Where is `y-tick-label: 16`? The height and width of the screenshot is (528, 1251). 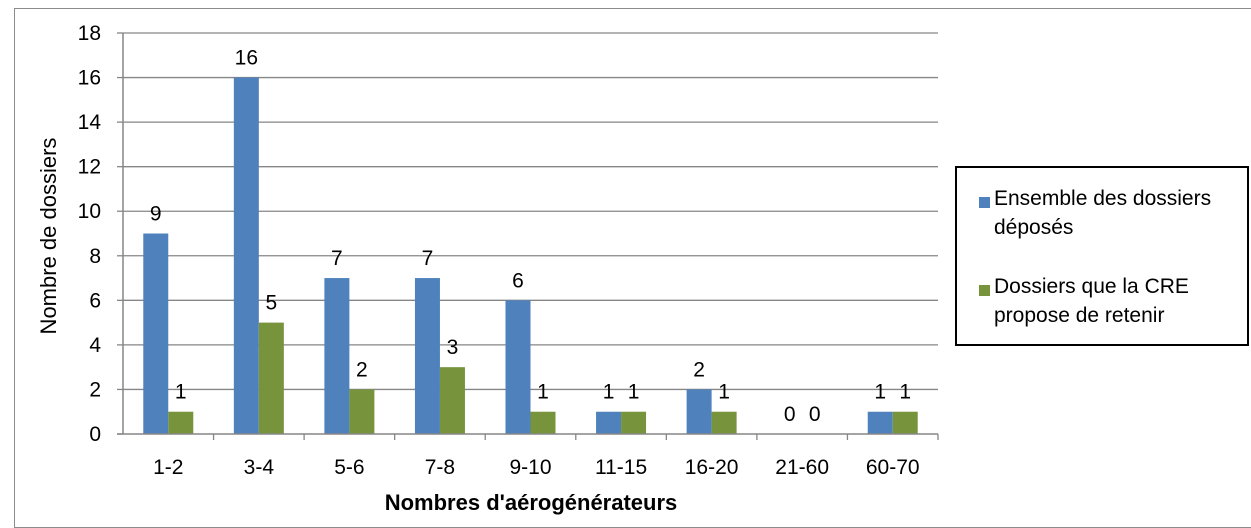
y-tick-label: 16 is located at coordinates (89, 78).